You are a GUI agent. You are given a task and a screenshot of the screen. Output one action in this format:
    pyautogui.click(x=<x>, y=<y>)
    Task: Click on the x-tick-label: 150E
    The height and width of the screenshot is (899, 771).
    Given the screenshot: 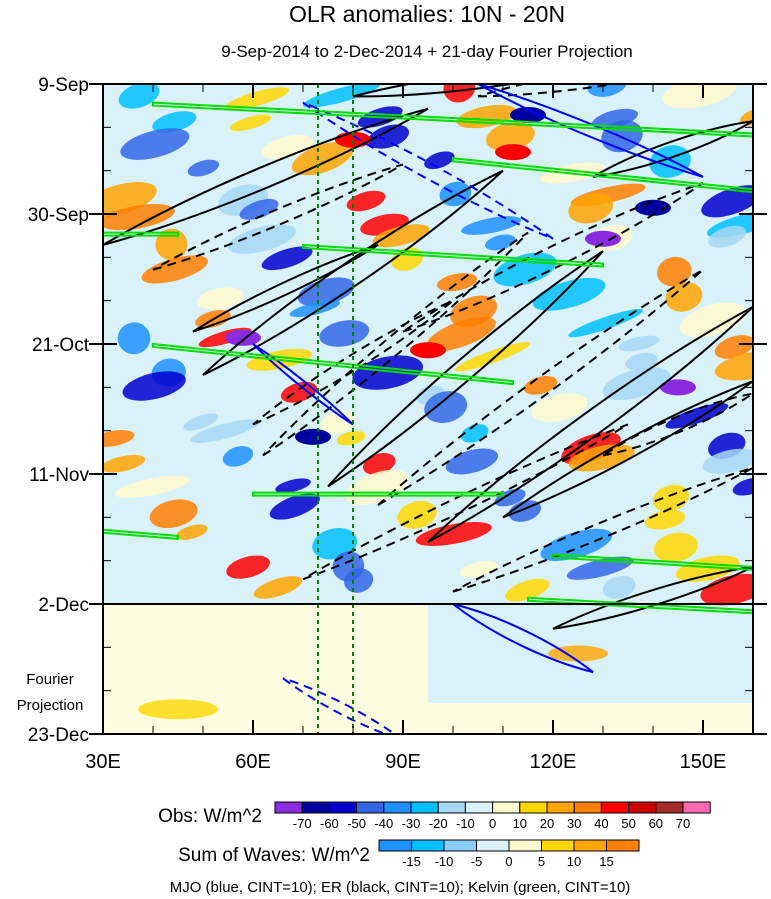 What is the action you would take?
    pyautogui.click(x=703, y=762)
    